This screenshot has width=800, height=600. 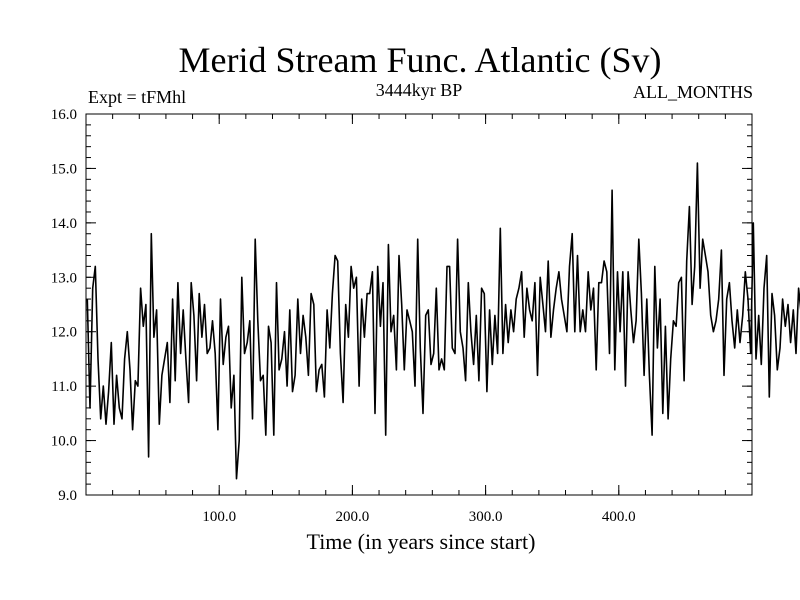 What do you see at coordinates (421, 541) in the screenshot?
I see `x-axis-label: Time (in years since start)` at bounding box center [421, 541].